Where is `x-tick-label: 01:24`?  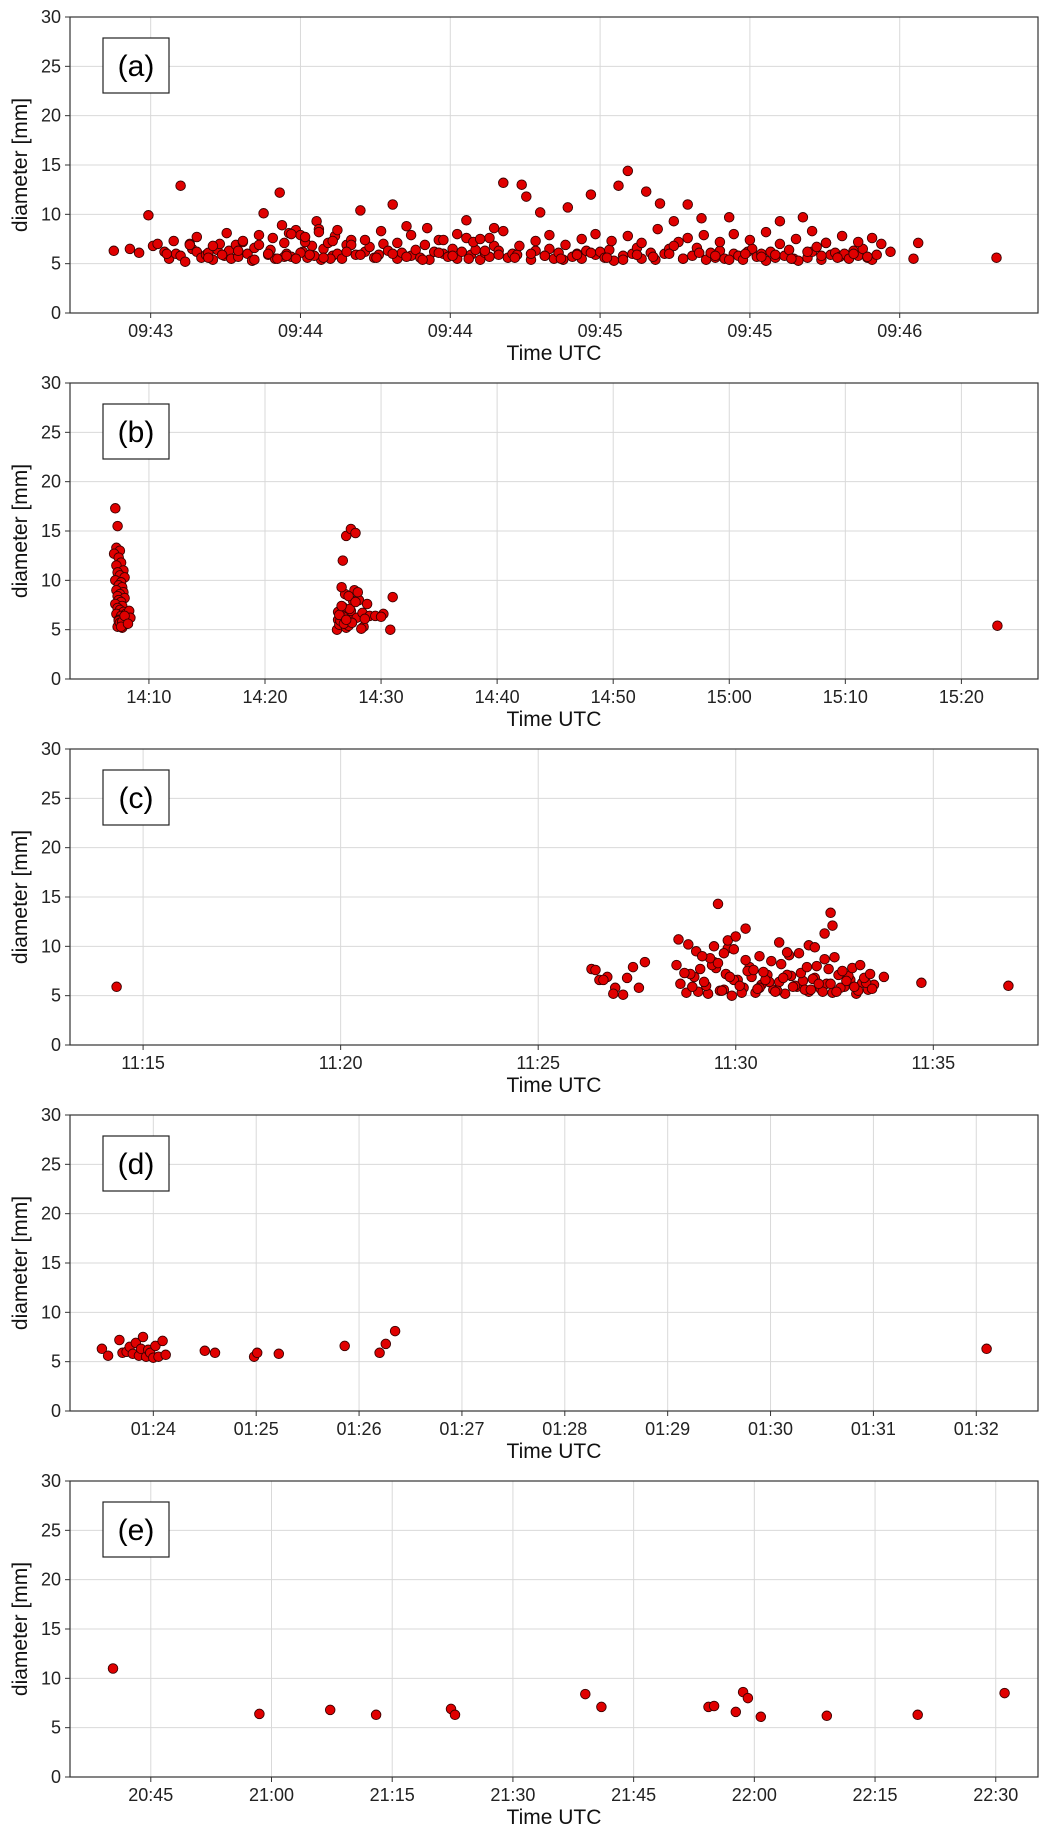 x-tick-label: 01:24 is located at coordinates (153, 1429).